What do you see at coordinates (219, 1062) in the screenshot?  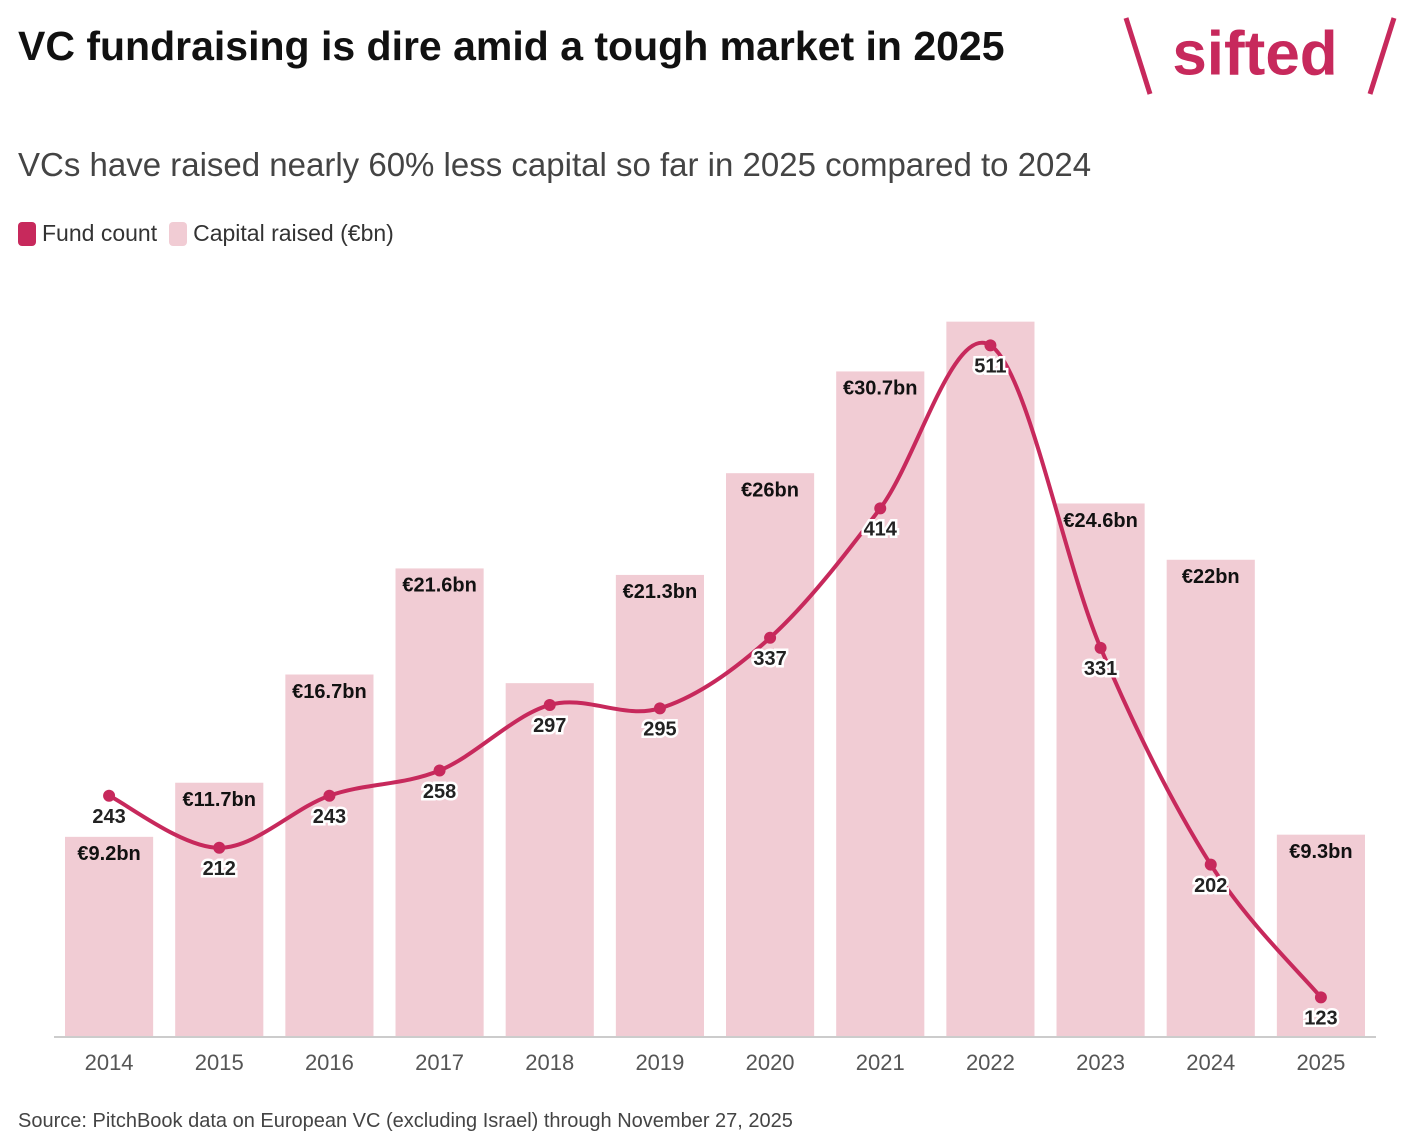 I see `x-tick-label: 2015` at bounding box center [219, 1062].